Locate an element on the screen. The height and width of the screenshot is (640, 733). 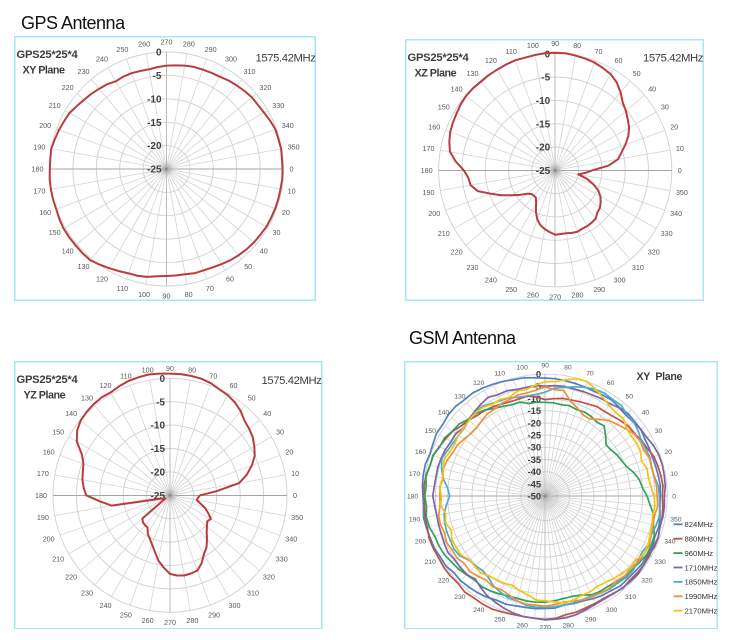
svg-text: -50 is located at coordinates (534, 496).